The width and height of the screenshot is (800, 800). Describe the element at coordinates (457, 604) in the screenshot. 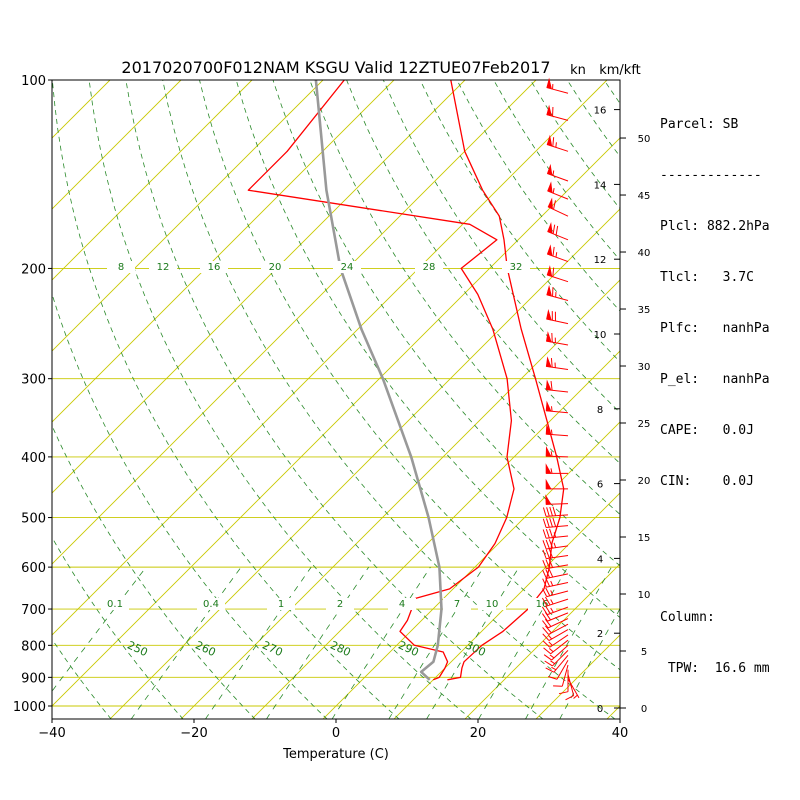

I see `mixing-ratio-label: 7` at that location.